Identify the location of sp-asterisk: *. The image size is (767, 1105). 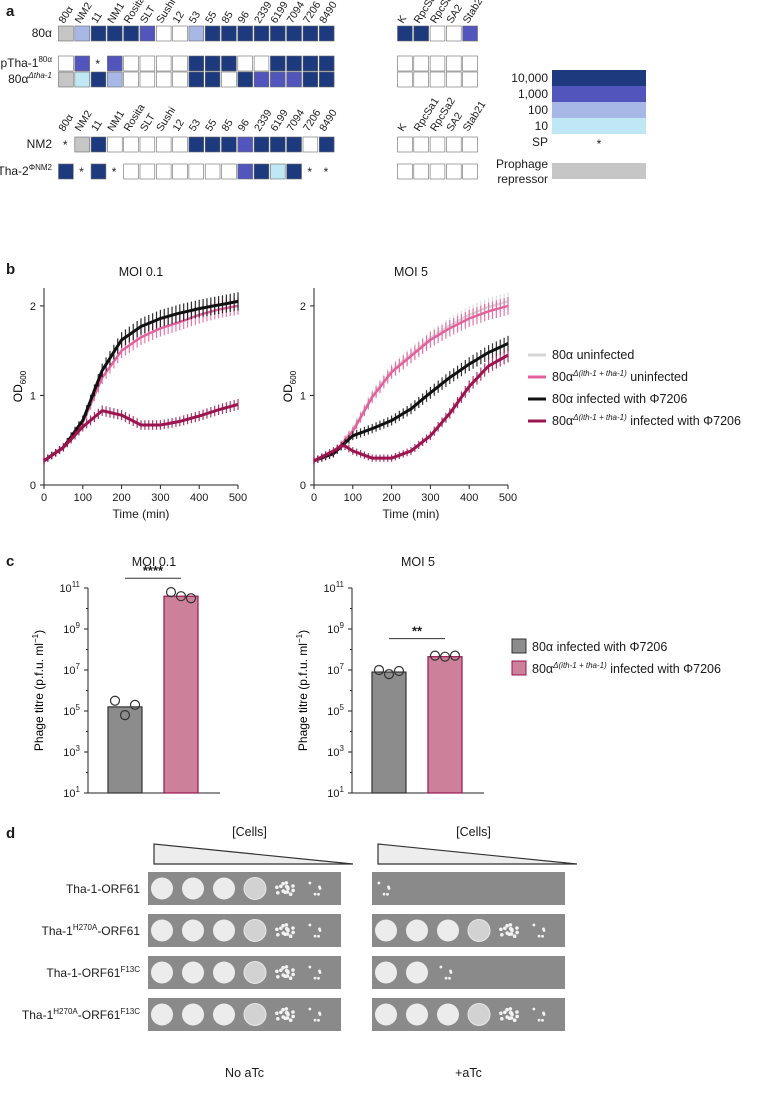
(114, 172).